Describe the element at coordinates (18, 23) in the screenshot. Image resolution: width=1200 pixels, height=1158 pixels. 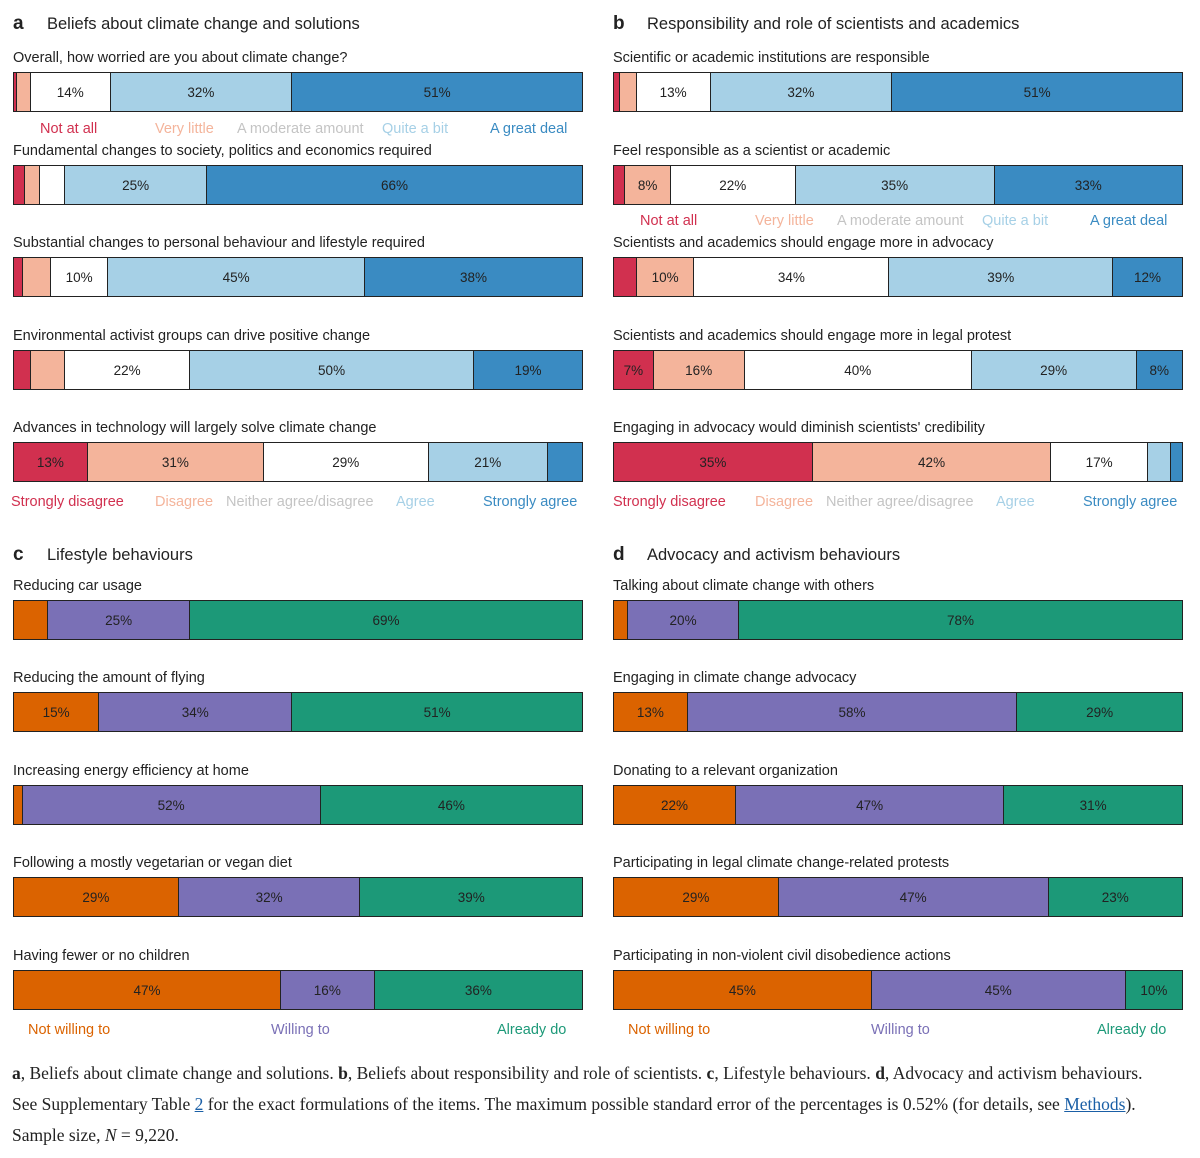
I see `panel-letter: a` at that location.